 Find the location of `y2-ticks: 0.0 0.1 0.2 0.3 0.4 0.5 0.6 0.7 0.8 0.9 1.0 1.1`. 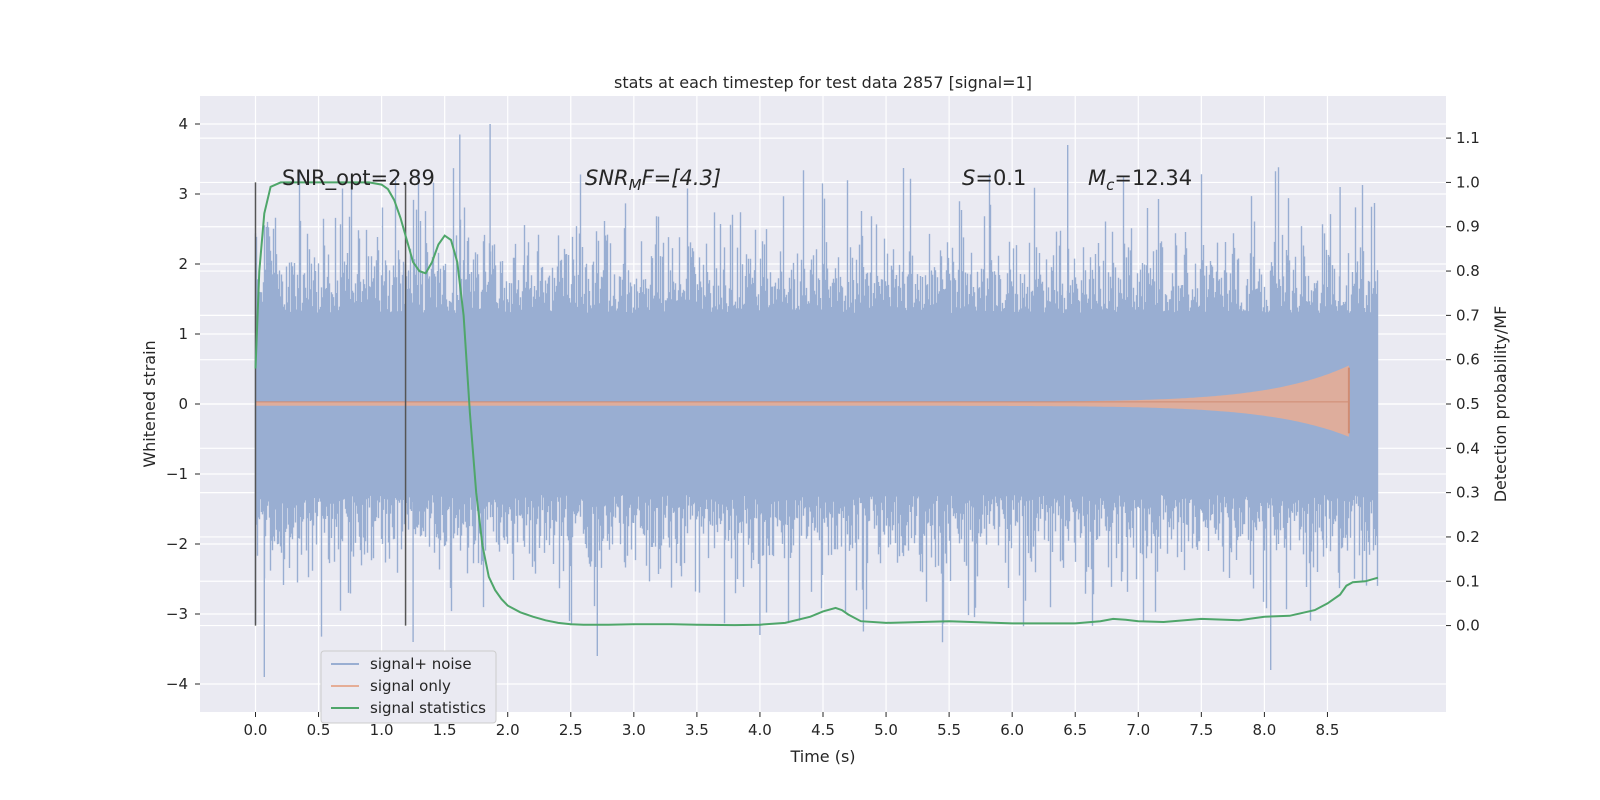

y2-ticks: 0.0 0.1 0.2 0.3 0.4 0.5 0.6 0.7 0.8 0.9 1.0 1.1 is located at coordinates (1463, 382).